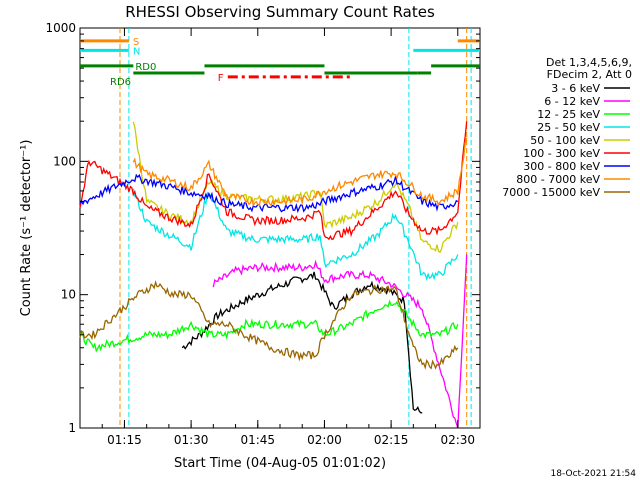 The height and width of the screenshot is (480, 640). Describe the element at coordinates (221, 78) in the screenshot. I see `flare-bar-label: F` at that location.